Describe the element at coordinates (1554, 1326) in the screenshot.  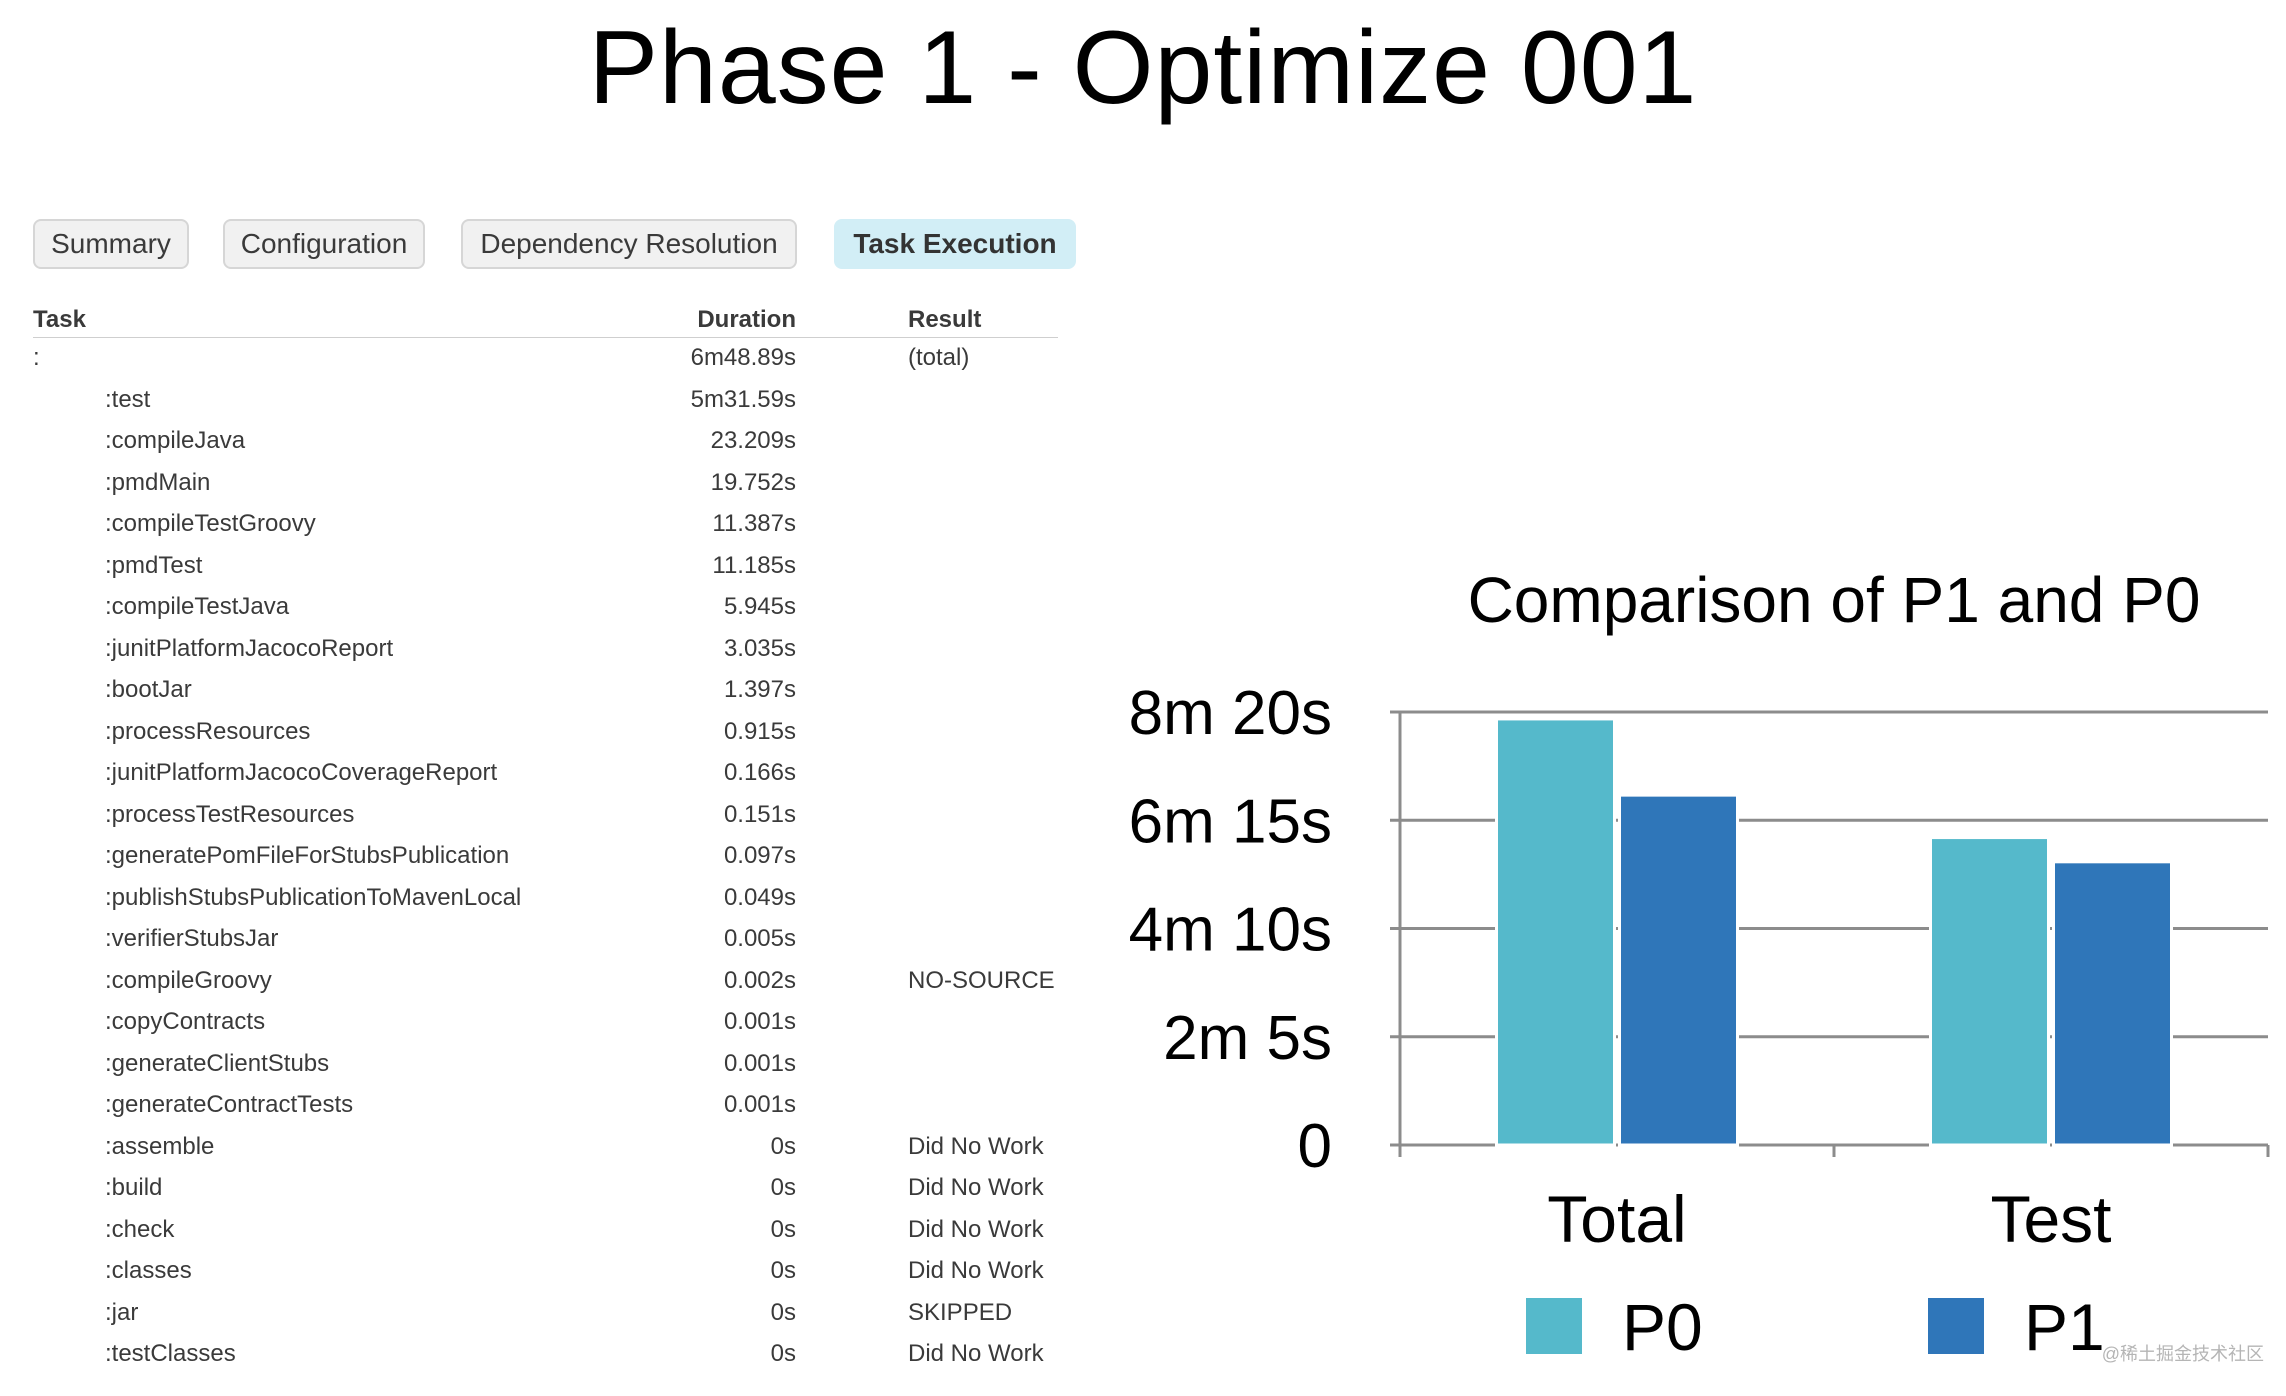
I see `legend-swatch-p0` at that location.